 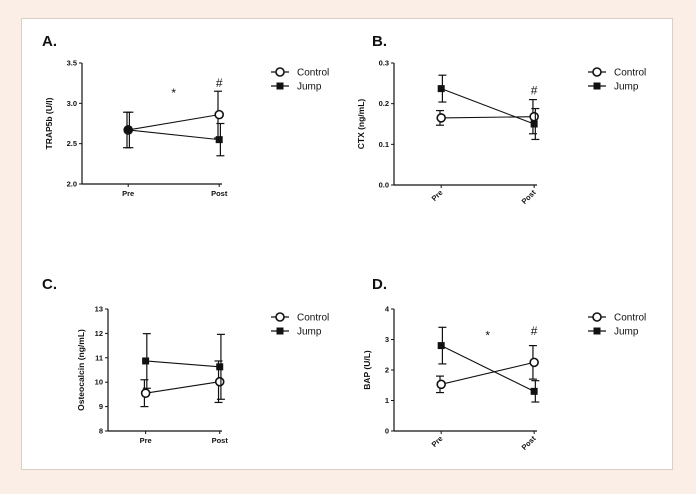 What do you see at coordinates (99, 357) in the screenshot?
I see `y-tick-label: 11` at bounding box center [99, 357].